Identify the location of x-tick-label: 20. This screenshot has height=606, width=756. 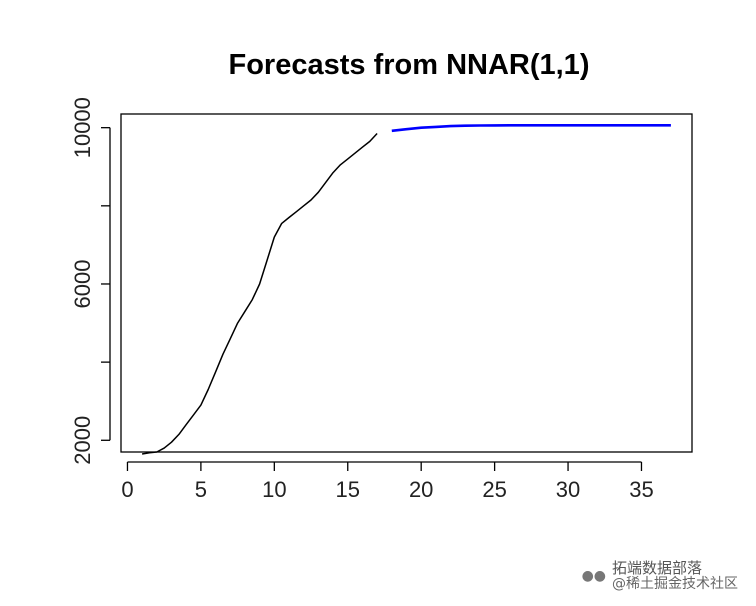
(421, 489).